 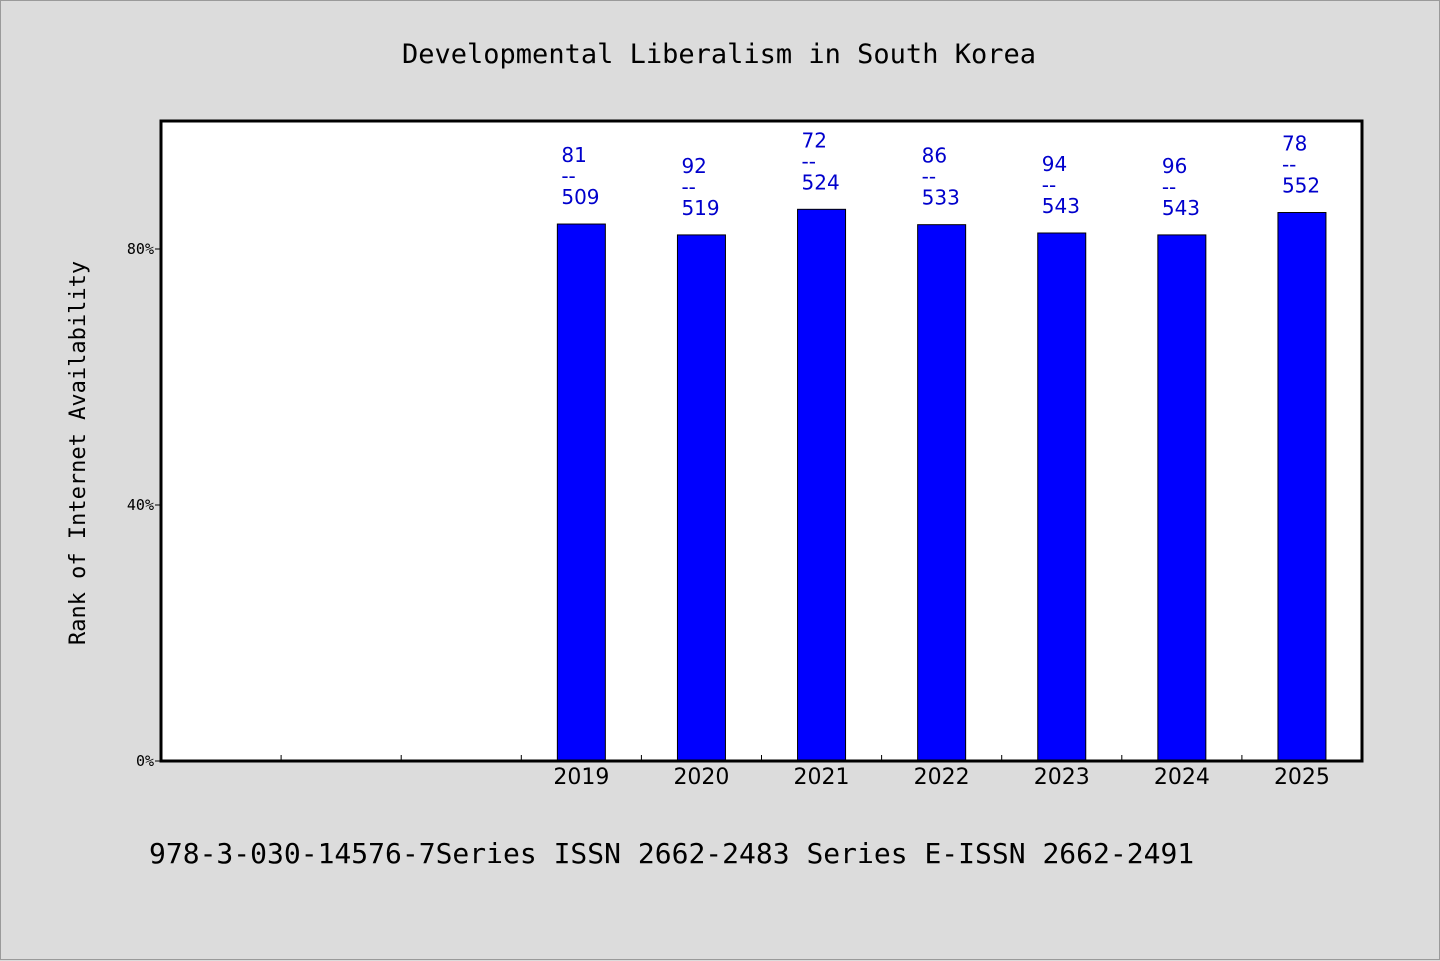 I want to click on bar-2024, so click(x=1182, y=498).